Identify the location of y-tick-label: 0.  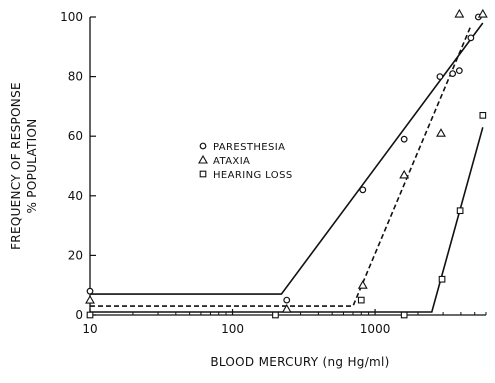
(79, 315).